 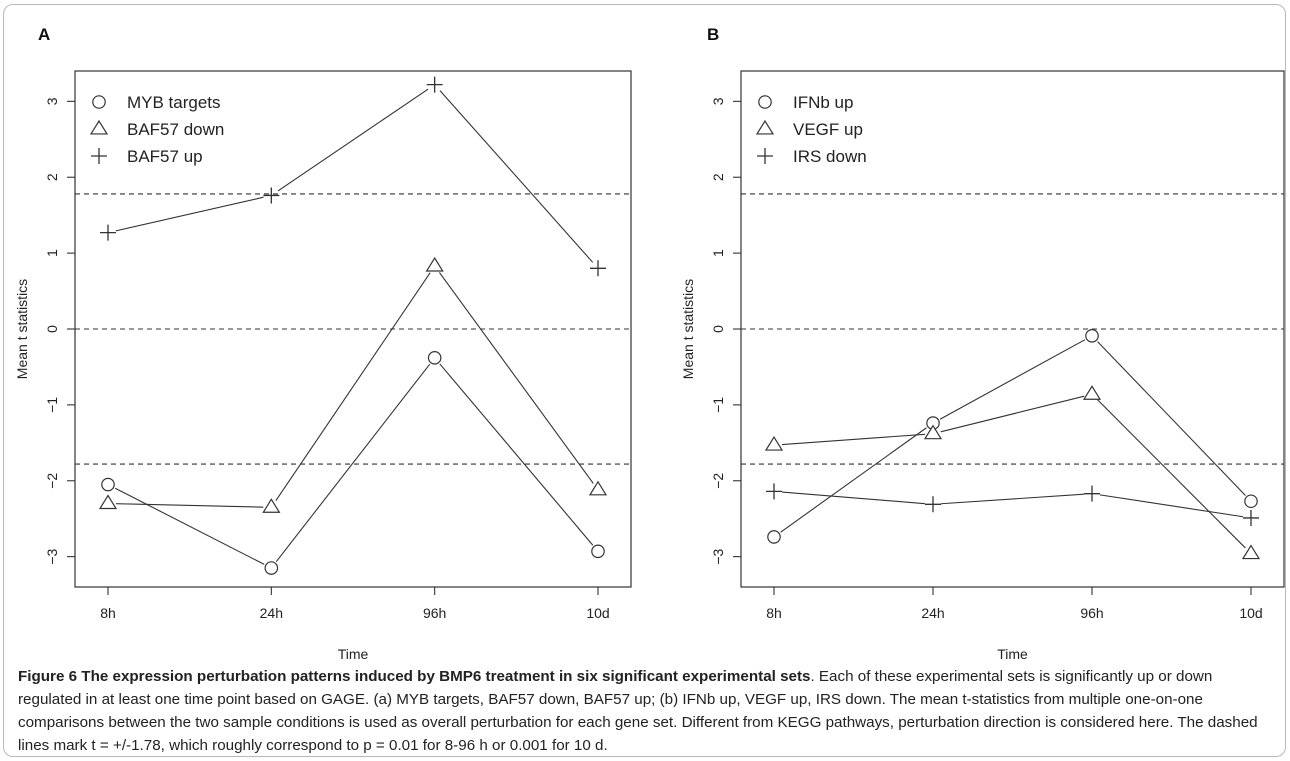 I want to click on panel-label: A, so click(x=44, y=34).